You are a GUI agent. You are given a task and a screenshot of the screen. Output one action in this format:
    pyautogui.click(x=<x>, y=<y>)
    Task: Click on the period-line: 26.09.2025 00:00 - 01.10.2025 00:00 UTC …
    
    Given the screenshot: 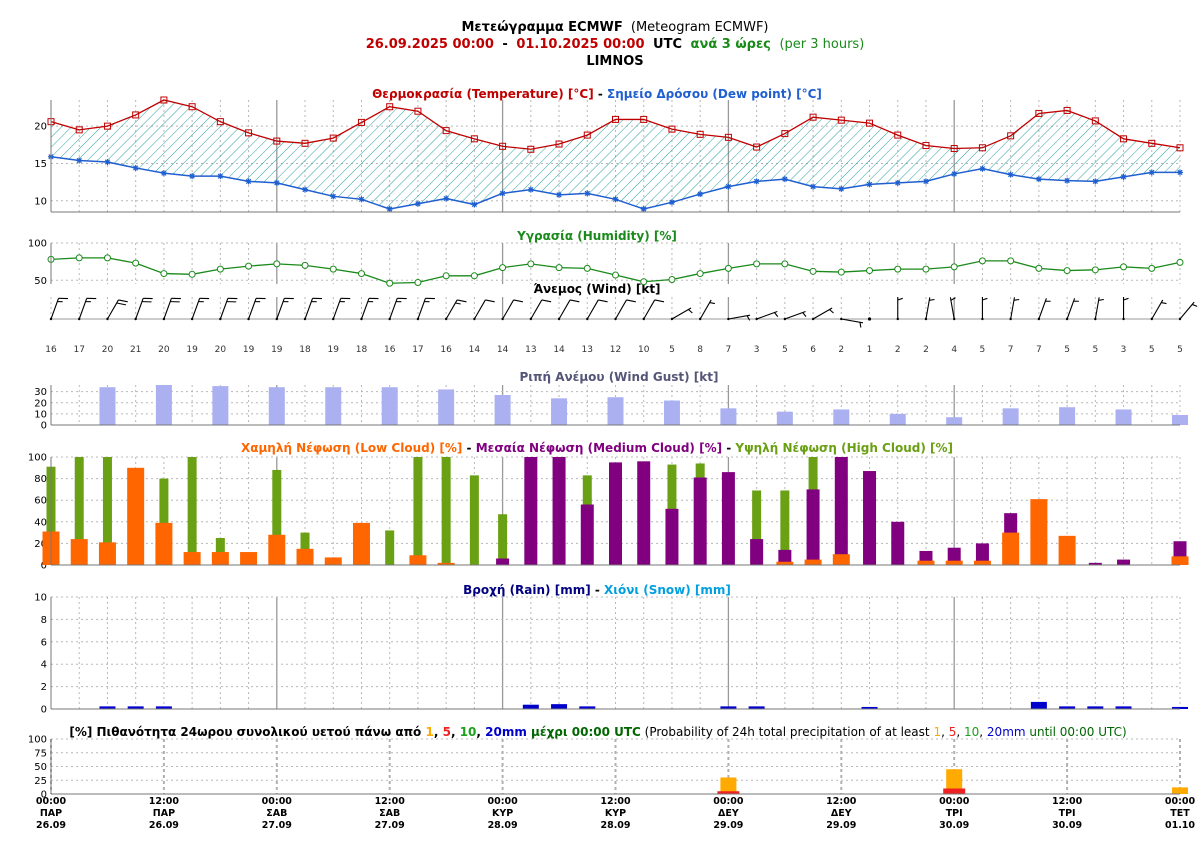 What is the action you would take?
    pyautogui.click(x=615, y=44)
    